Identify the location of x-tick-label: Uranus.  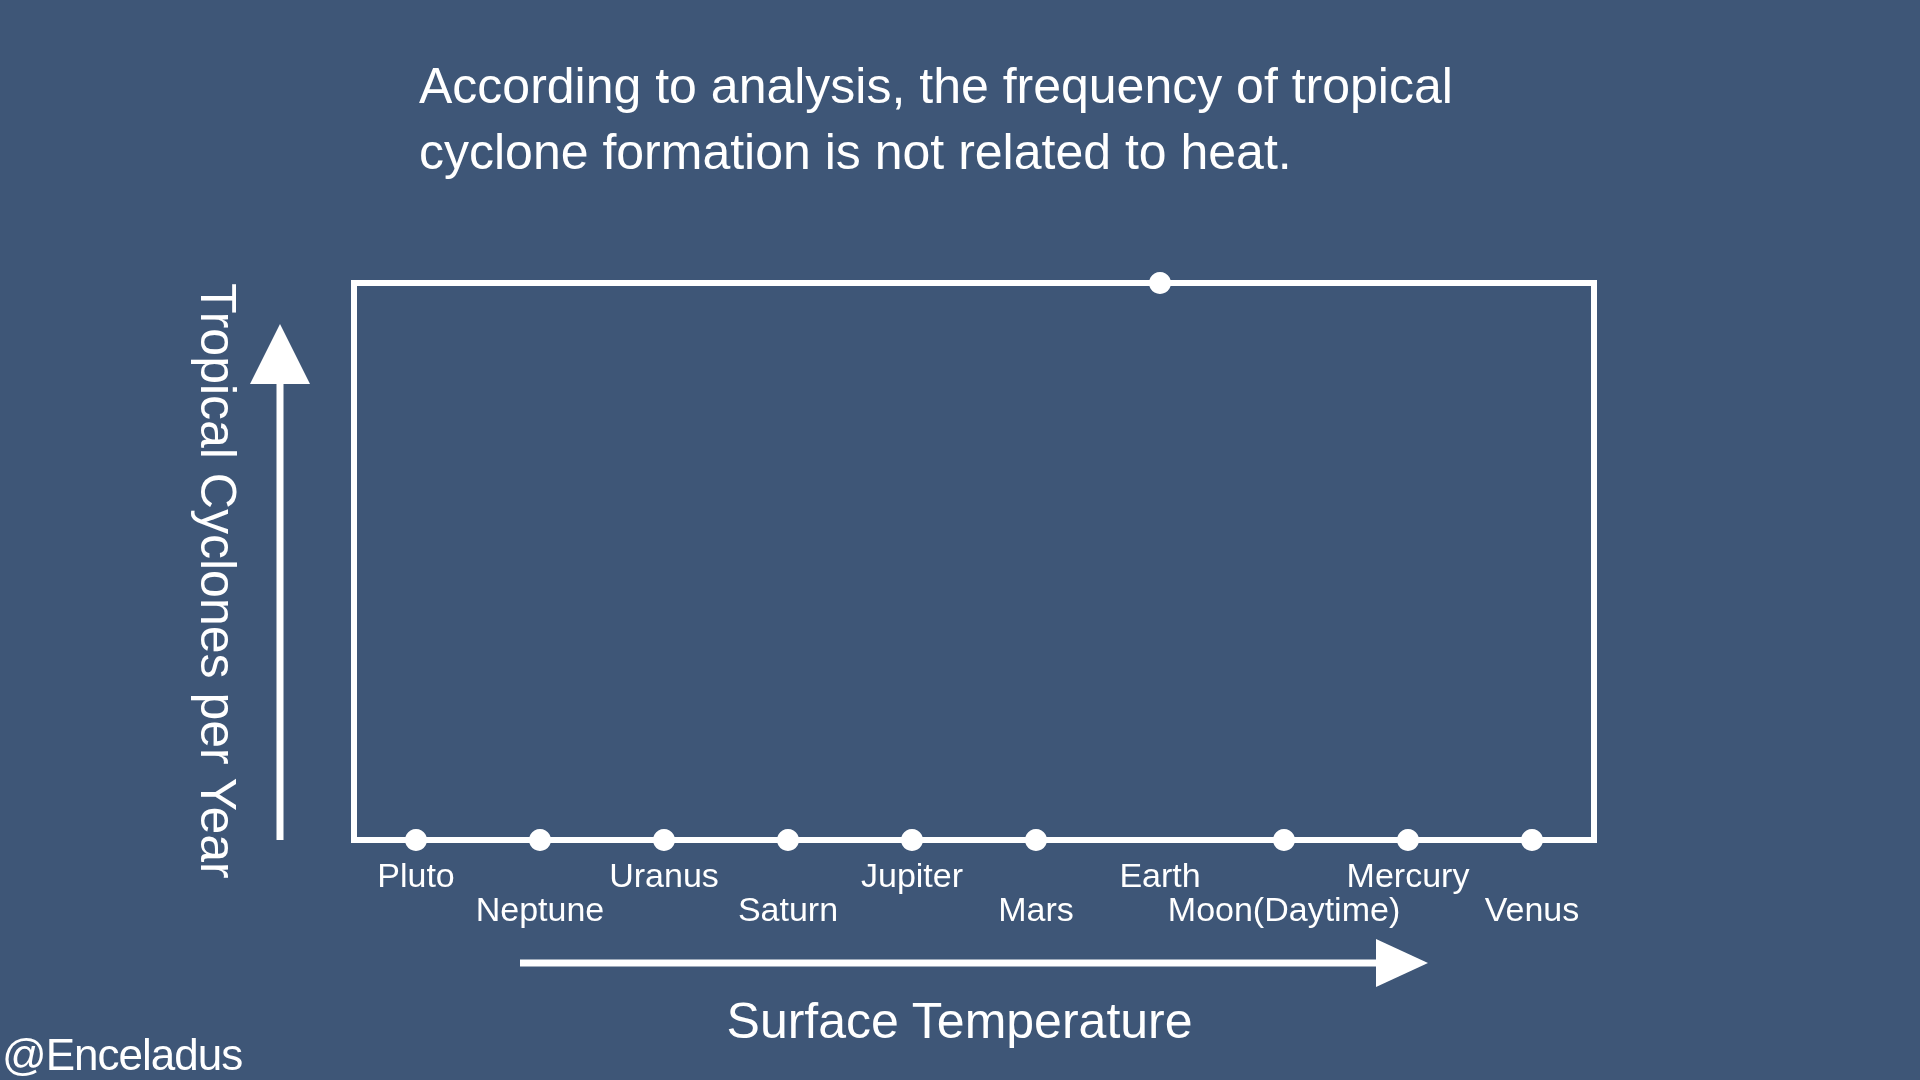
(664, 875).